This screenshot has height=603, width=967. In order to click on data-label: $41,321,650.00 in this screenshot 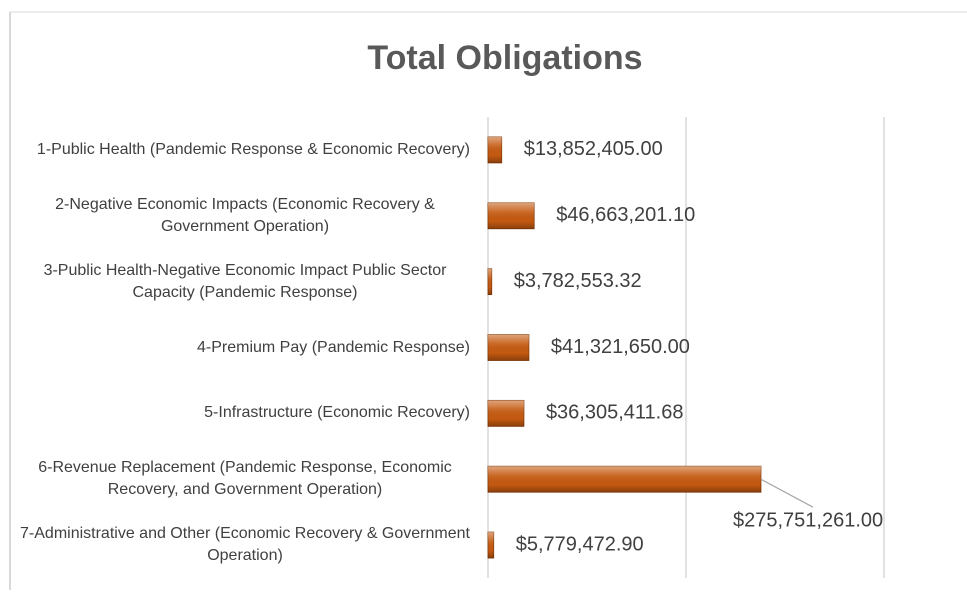, I will do `click(620, 347)`.